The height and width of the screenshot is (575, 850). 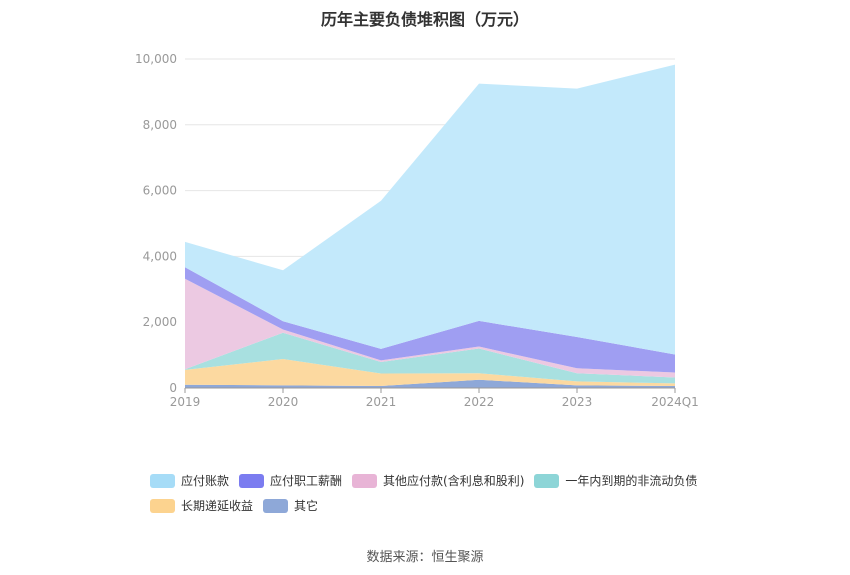 I want to click on area-其它, so click(x=430, y=383).